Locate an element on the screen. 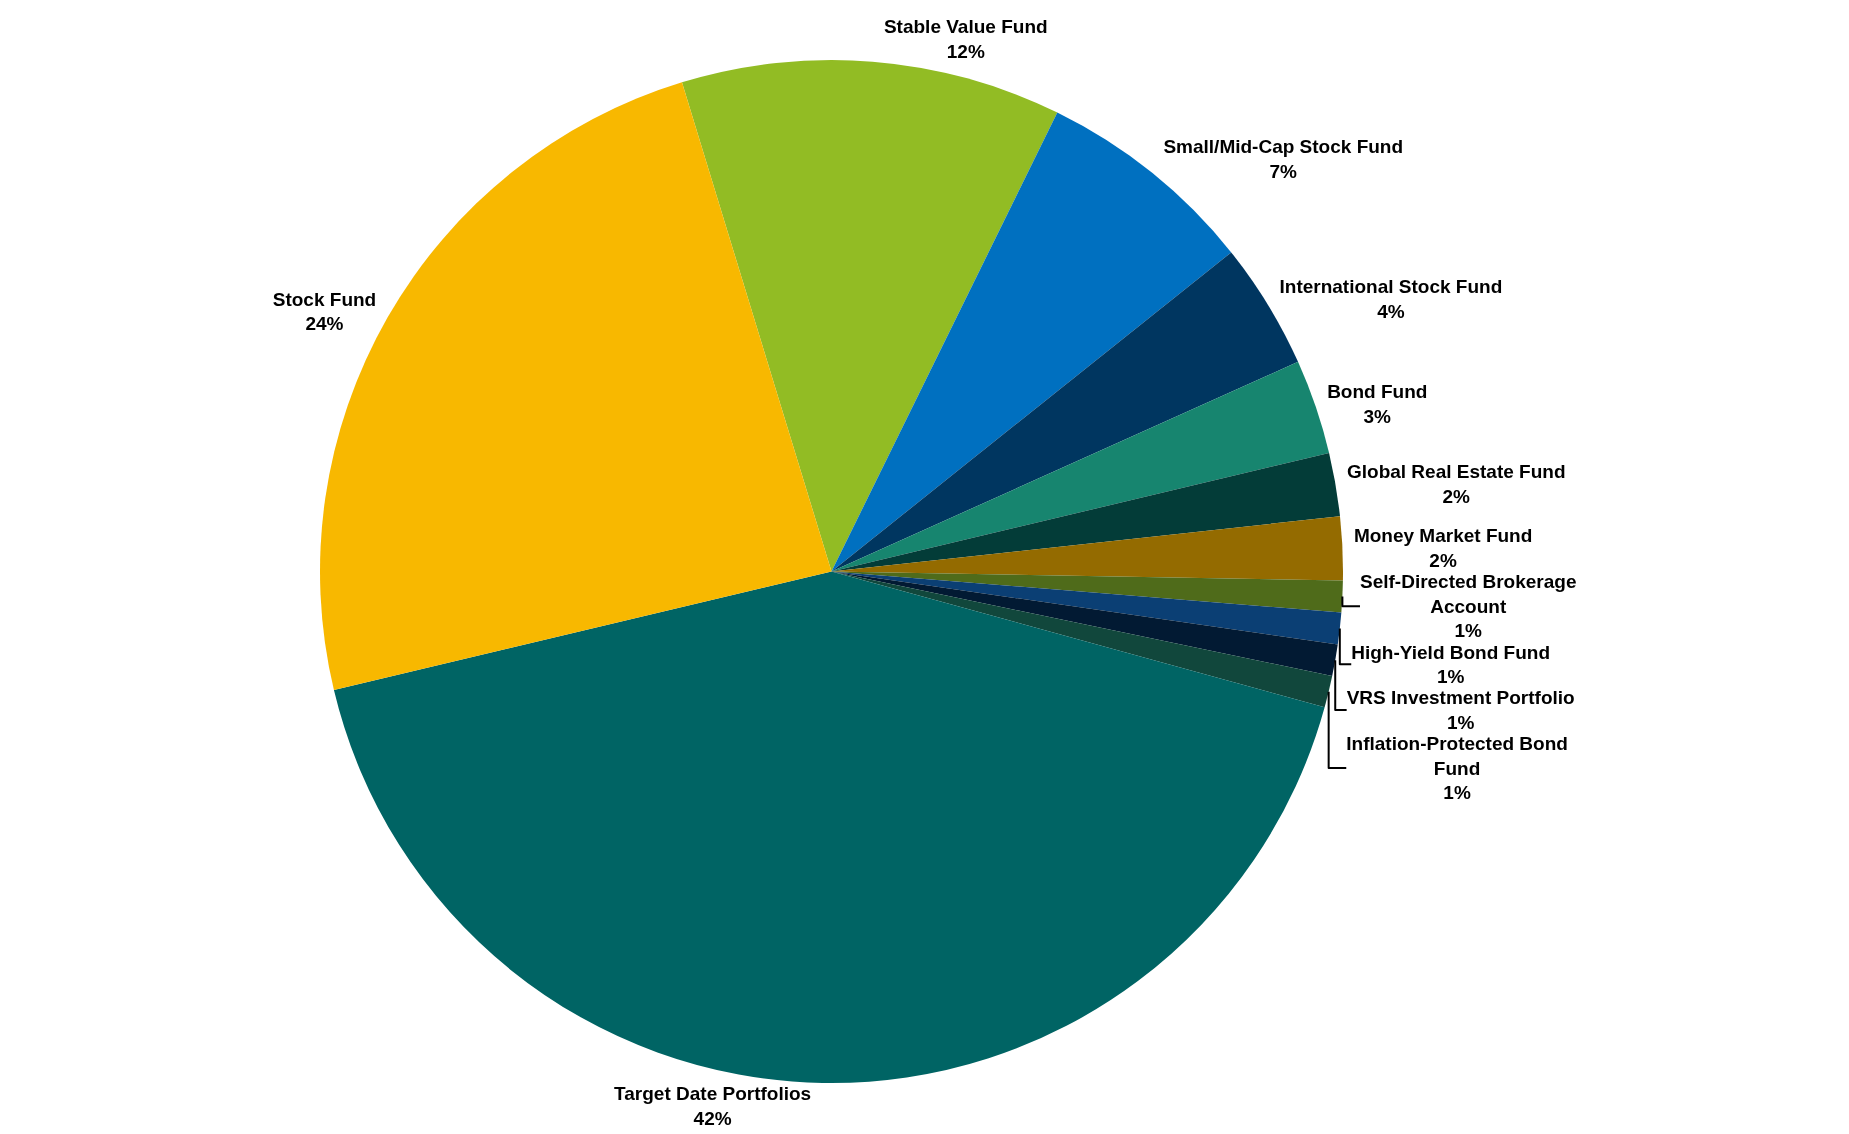  slice-label: Small/Mid-Cap Stock Fund is located at coordinates (1283, 147).